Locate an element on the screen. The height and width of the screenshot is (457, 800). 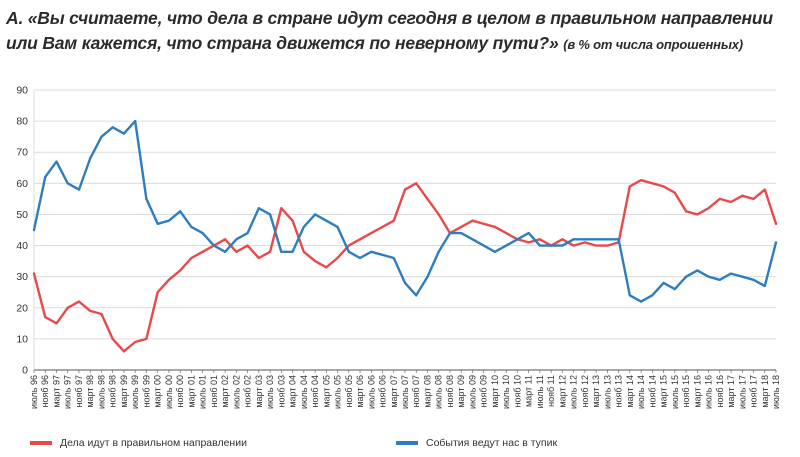
x-tick-label: нояб 14 is located at coordinates (652, 391).